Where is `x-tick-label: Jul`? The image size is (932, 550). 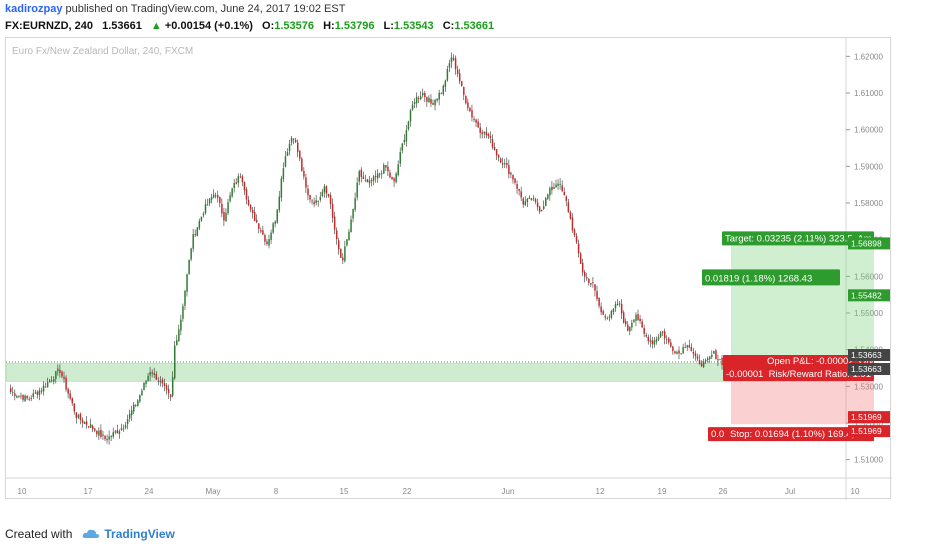
x-tick-label: Jul is located at coordinates (790, 491).